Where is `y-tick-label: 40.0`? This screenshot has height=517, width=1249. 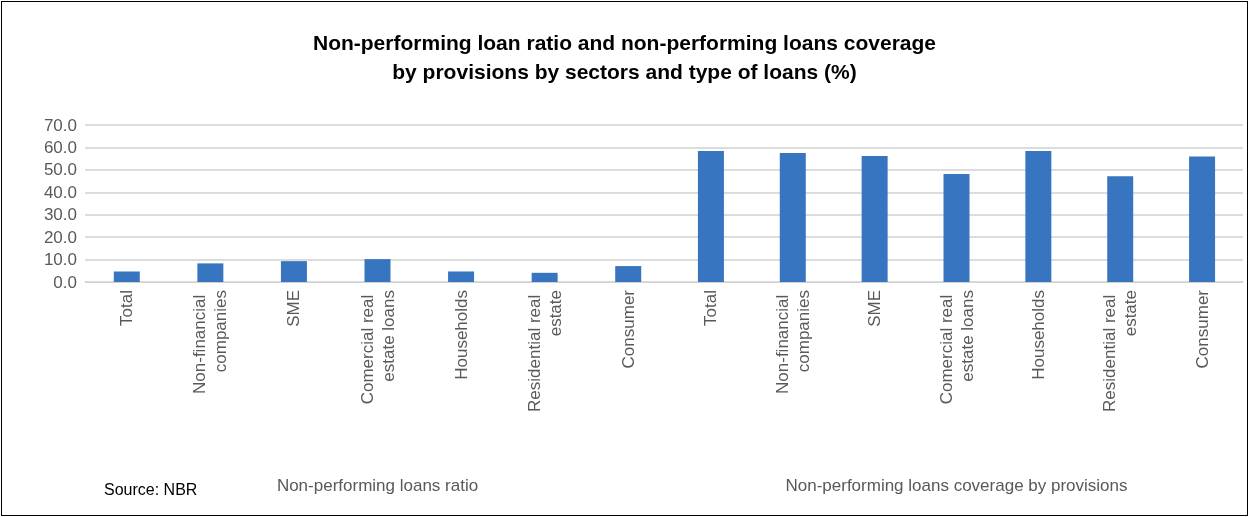 y-tick-label: 40.0 is located at coordinates (60, 192).